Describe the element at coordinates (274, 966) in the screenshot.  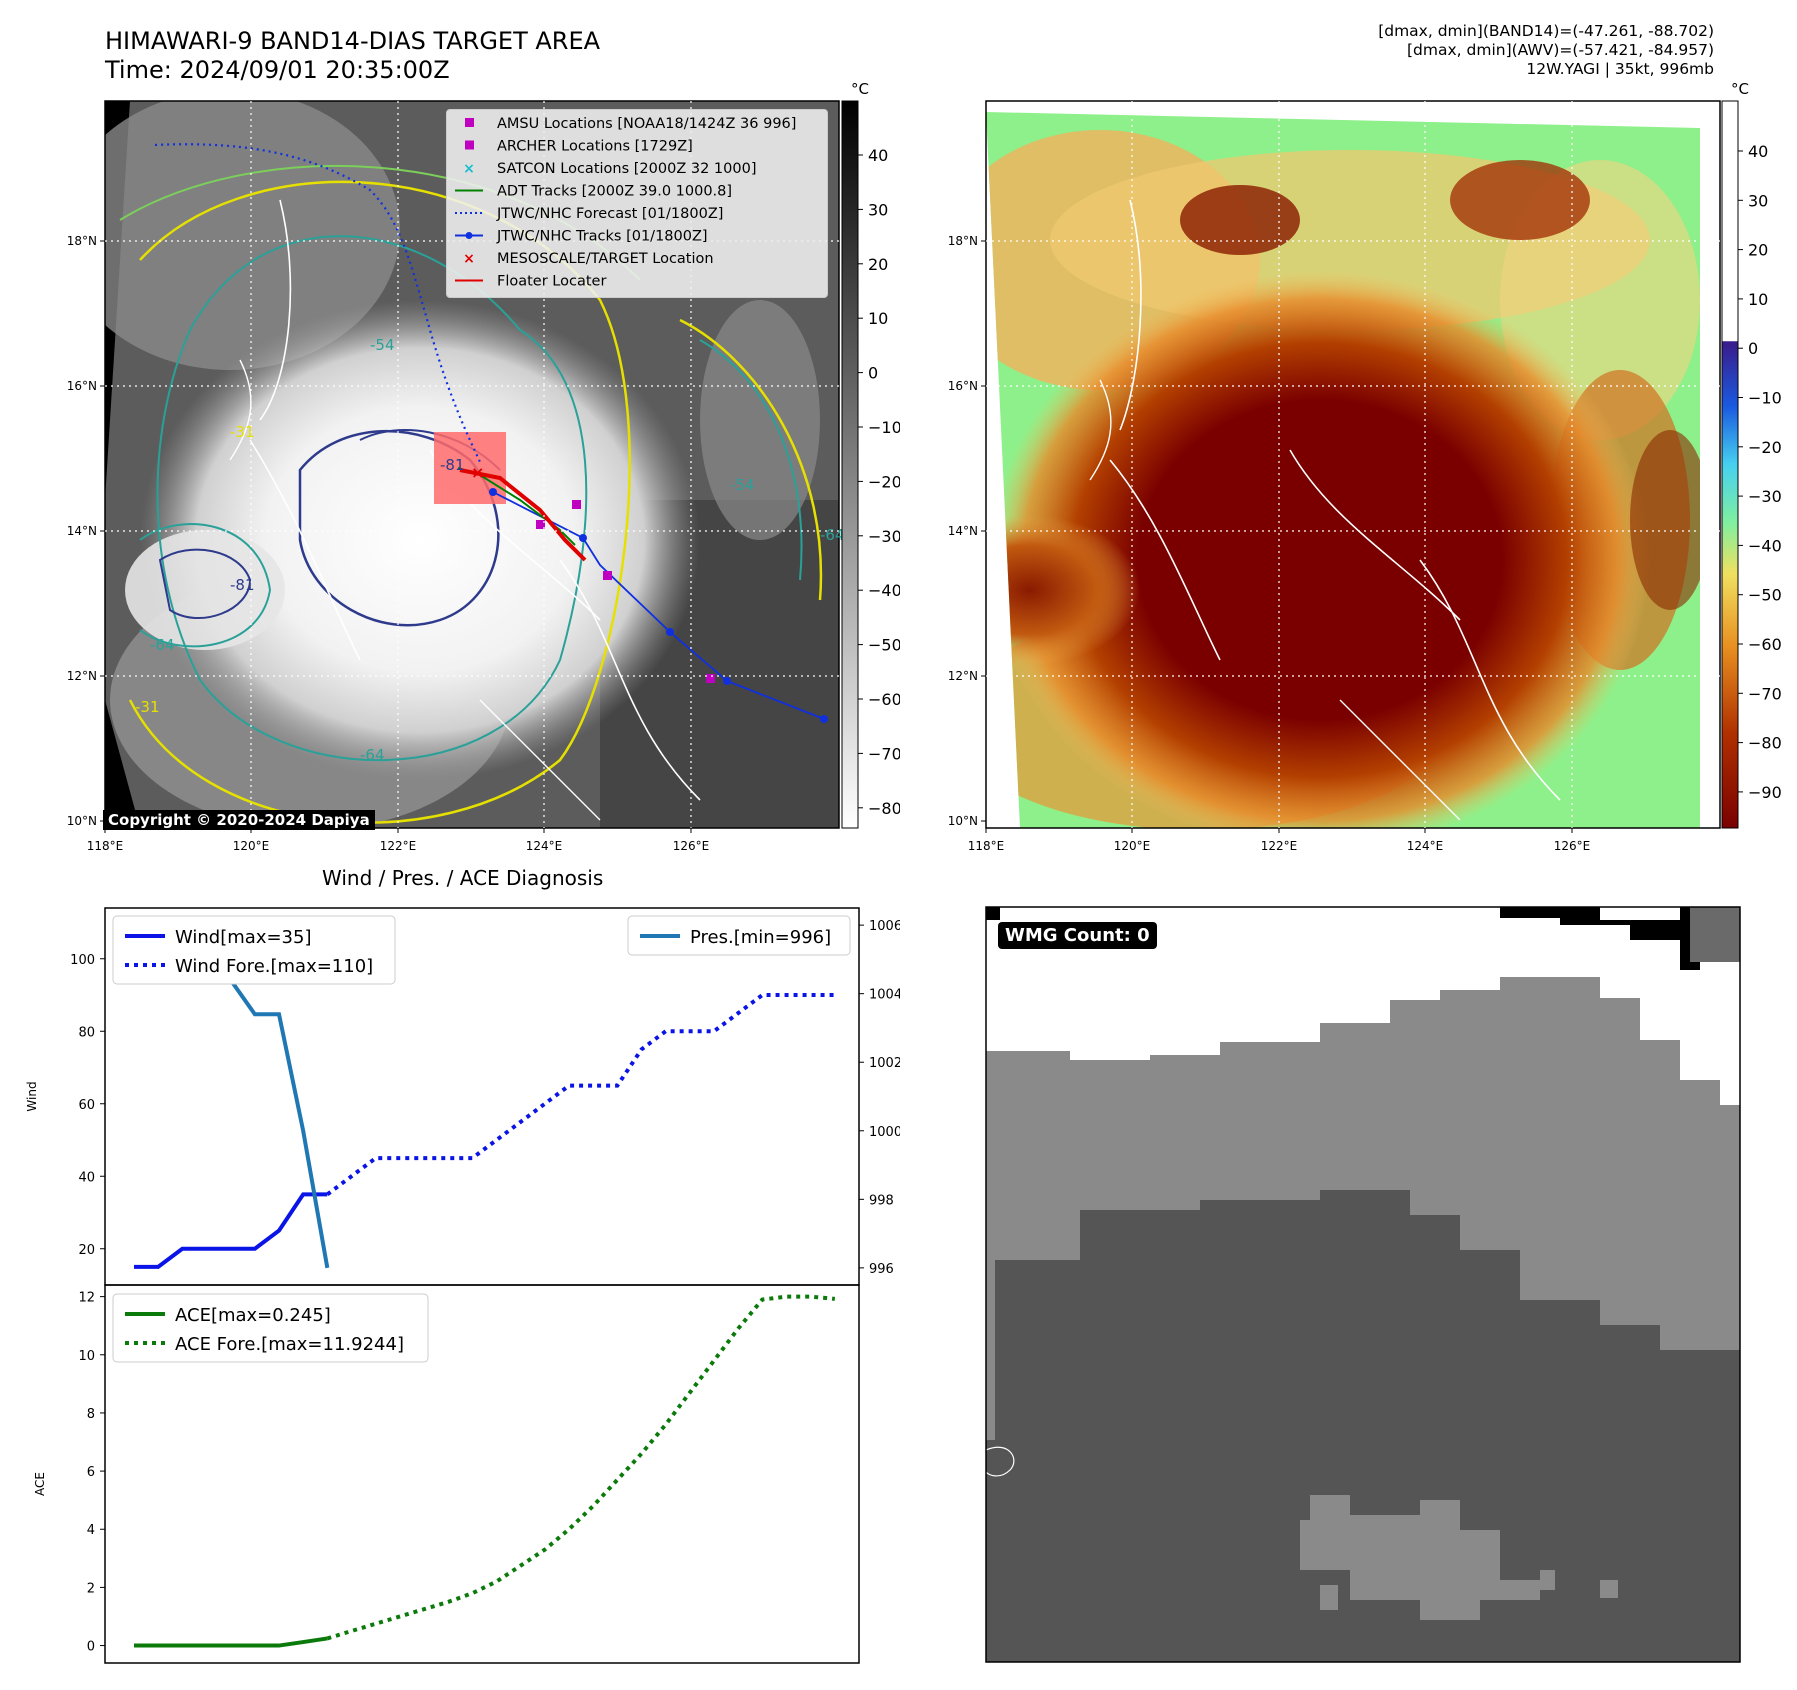
I see `chart-legend-label: Wind Fore.[max=110]` at that location.